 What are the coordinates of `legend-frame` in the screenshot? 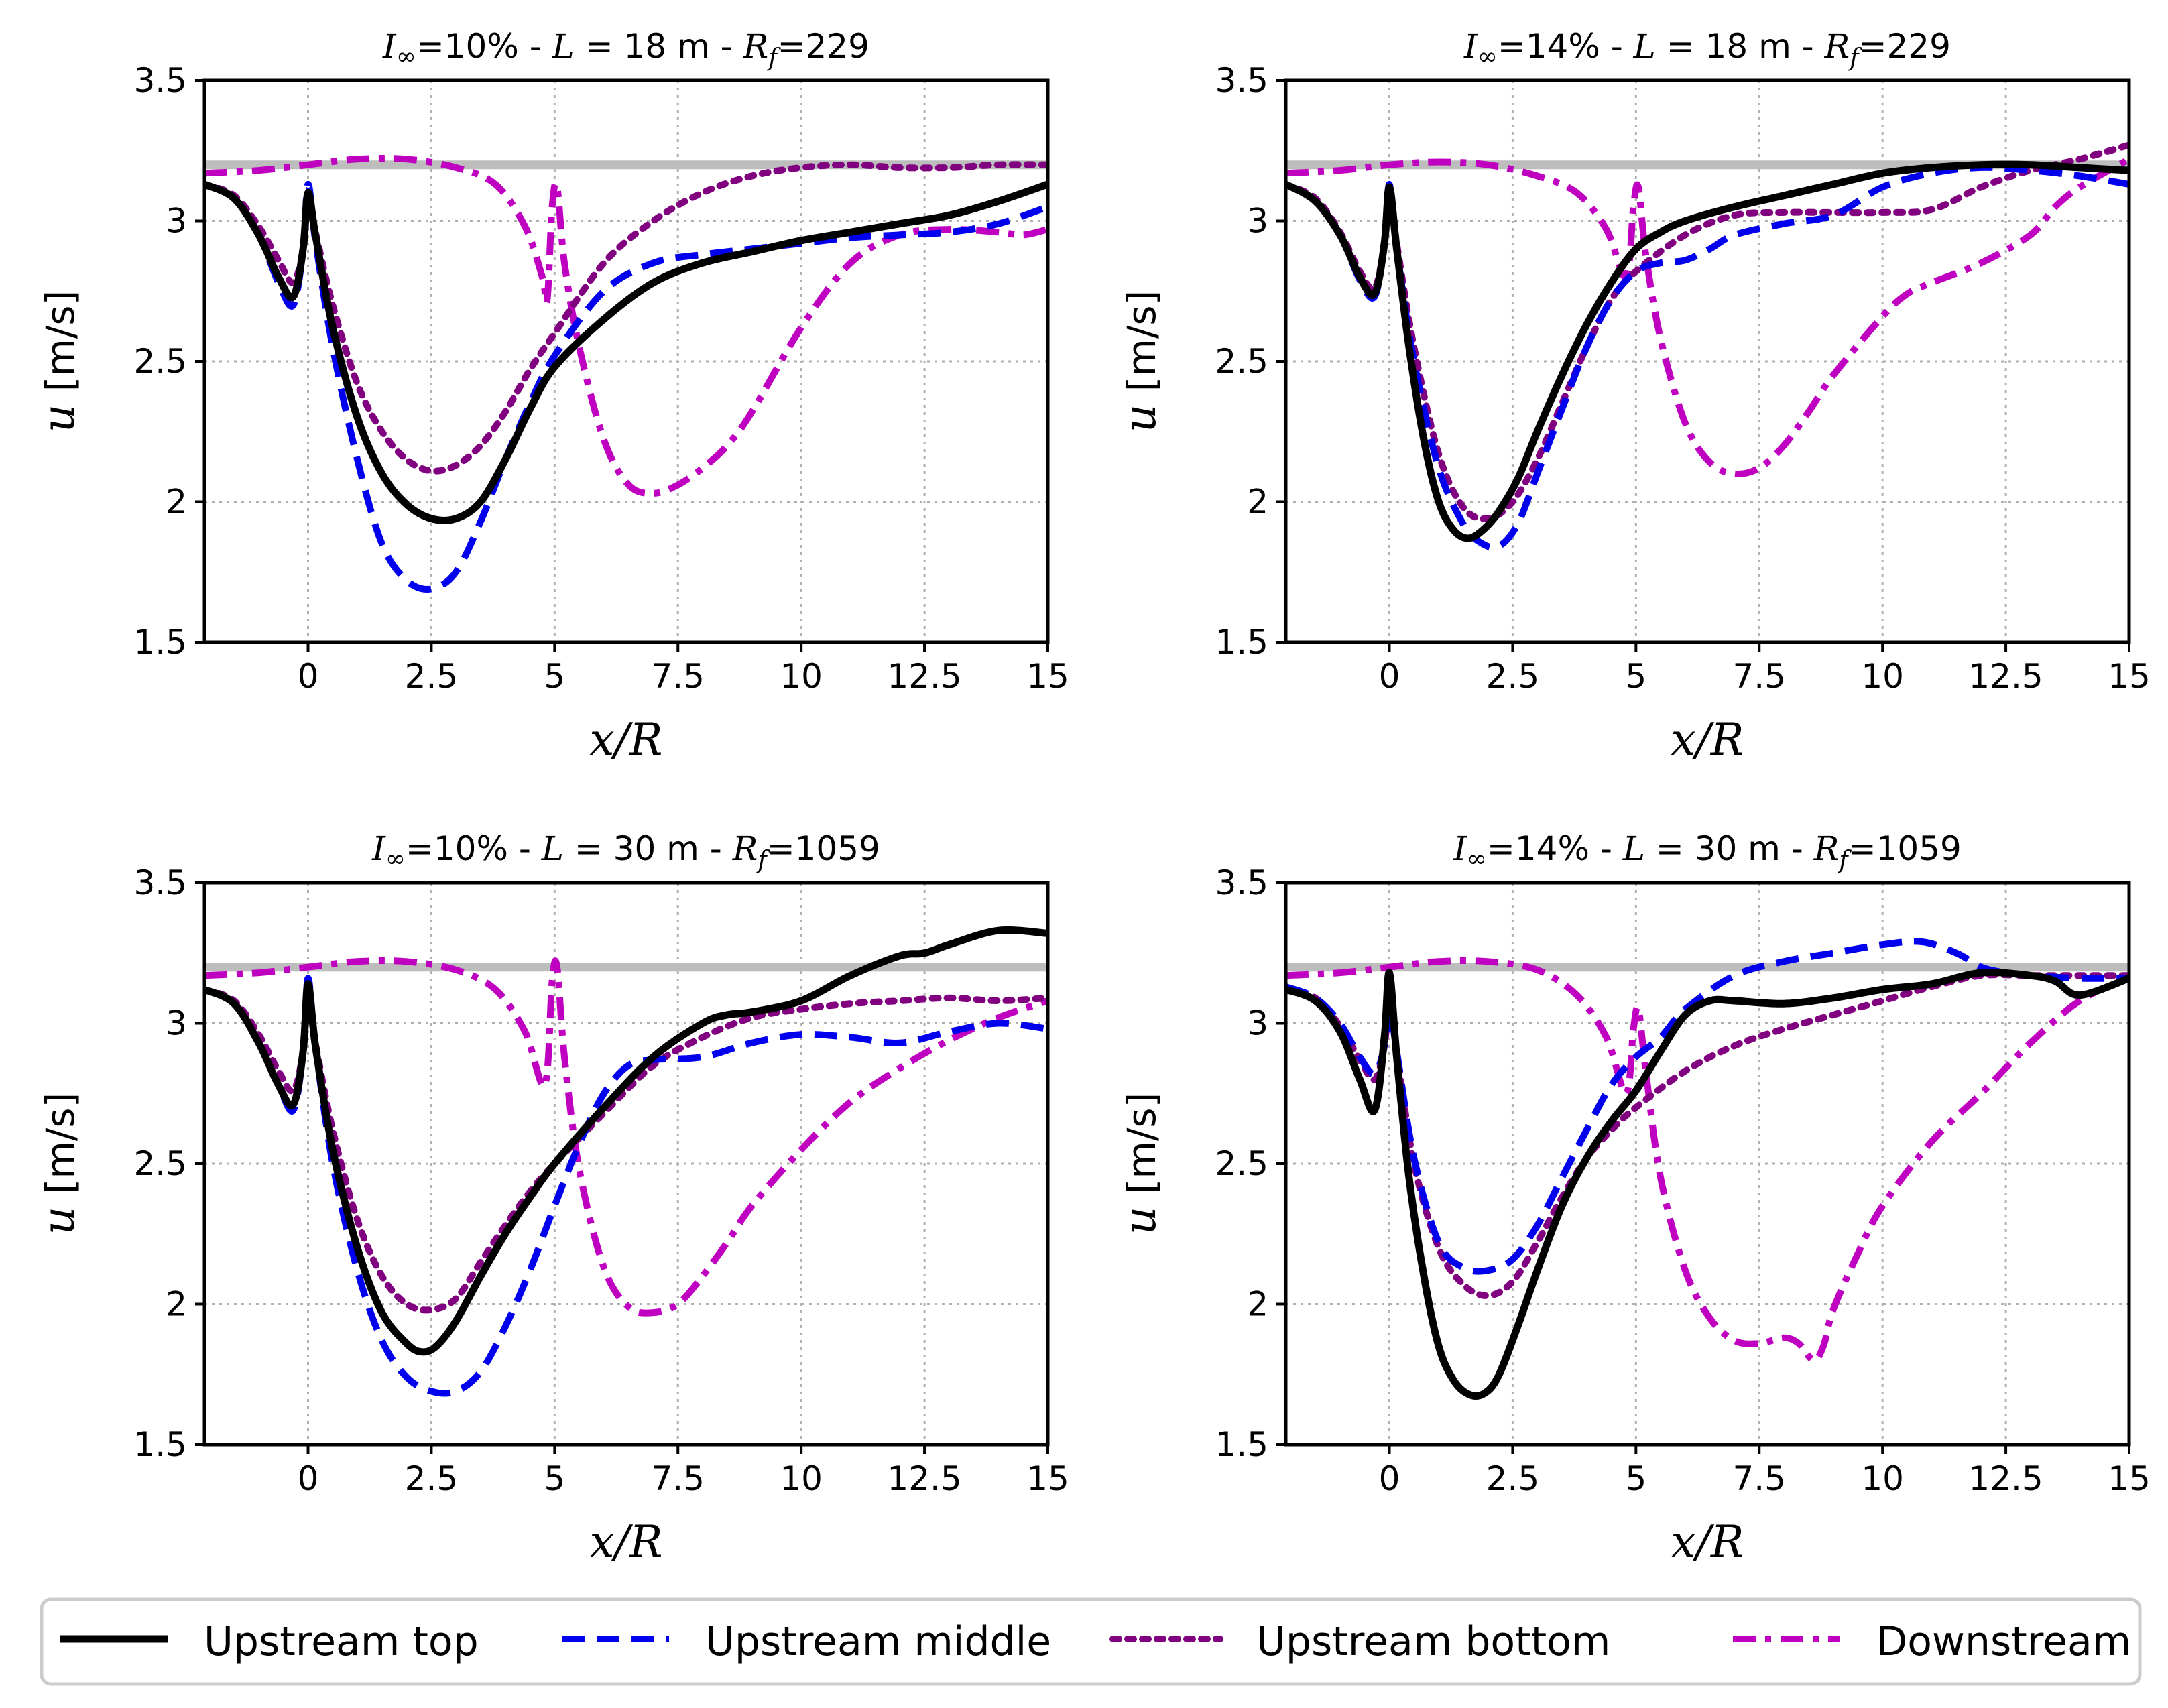 It's located at (1091, 1641).